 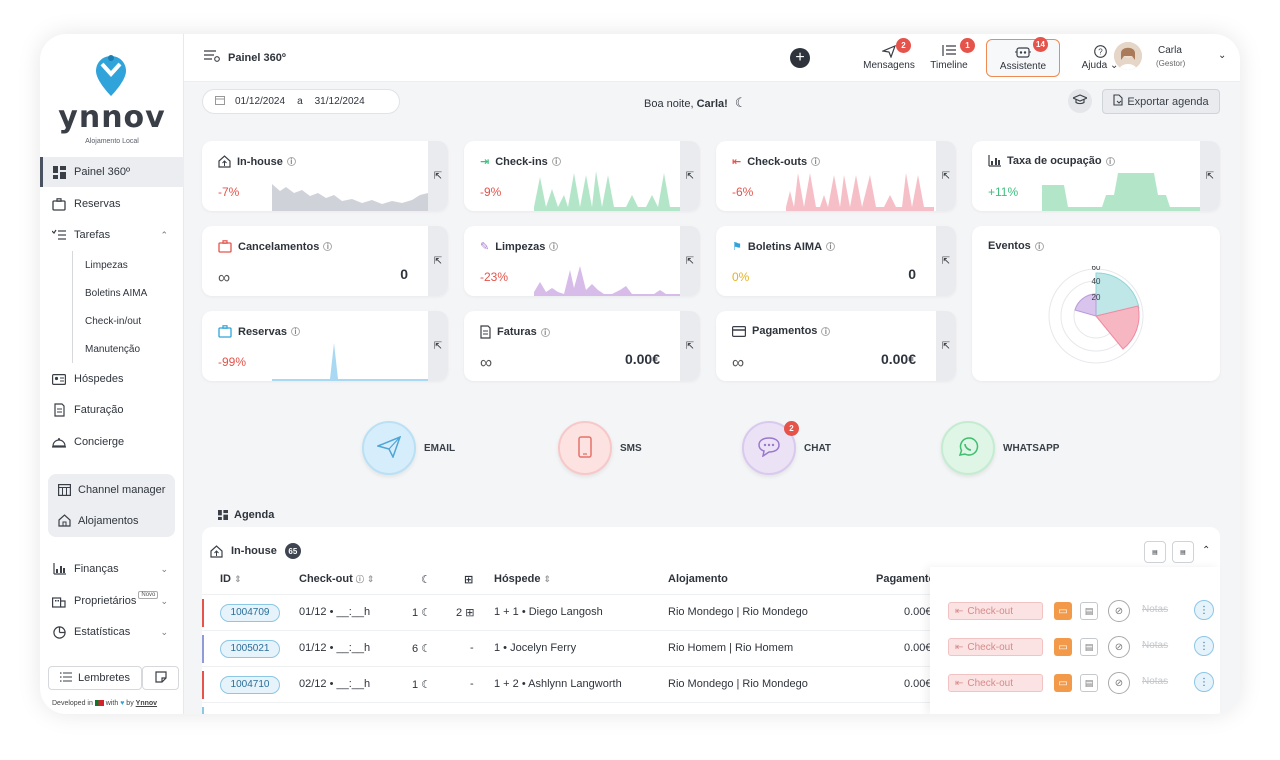 What do you see at coordinates (1000, 448) in the screenshot?
I see `channel-whatsapp: WHATSAPP` at bounding box center [1000, 448].